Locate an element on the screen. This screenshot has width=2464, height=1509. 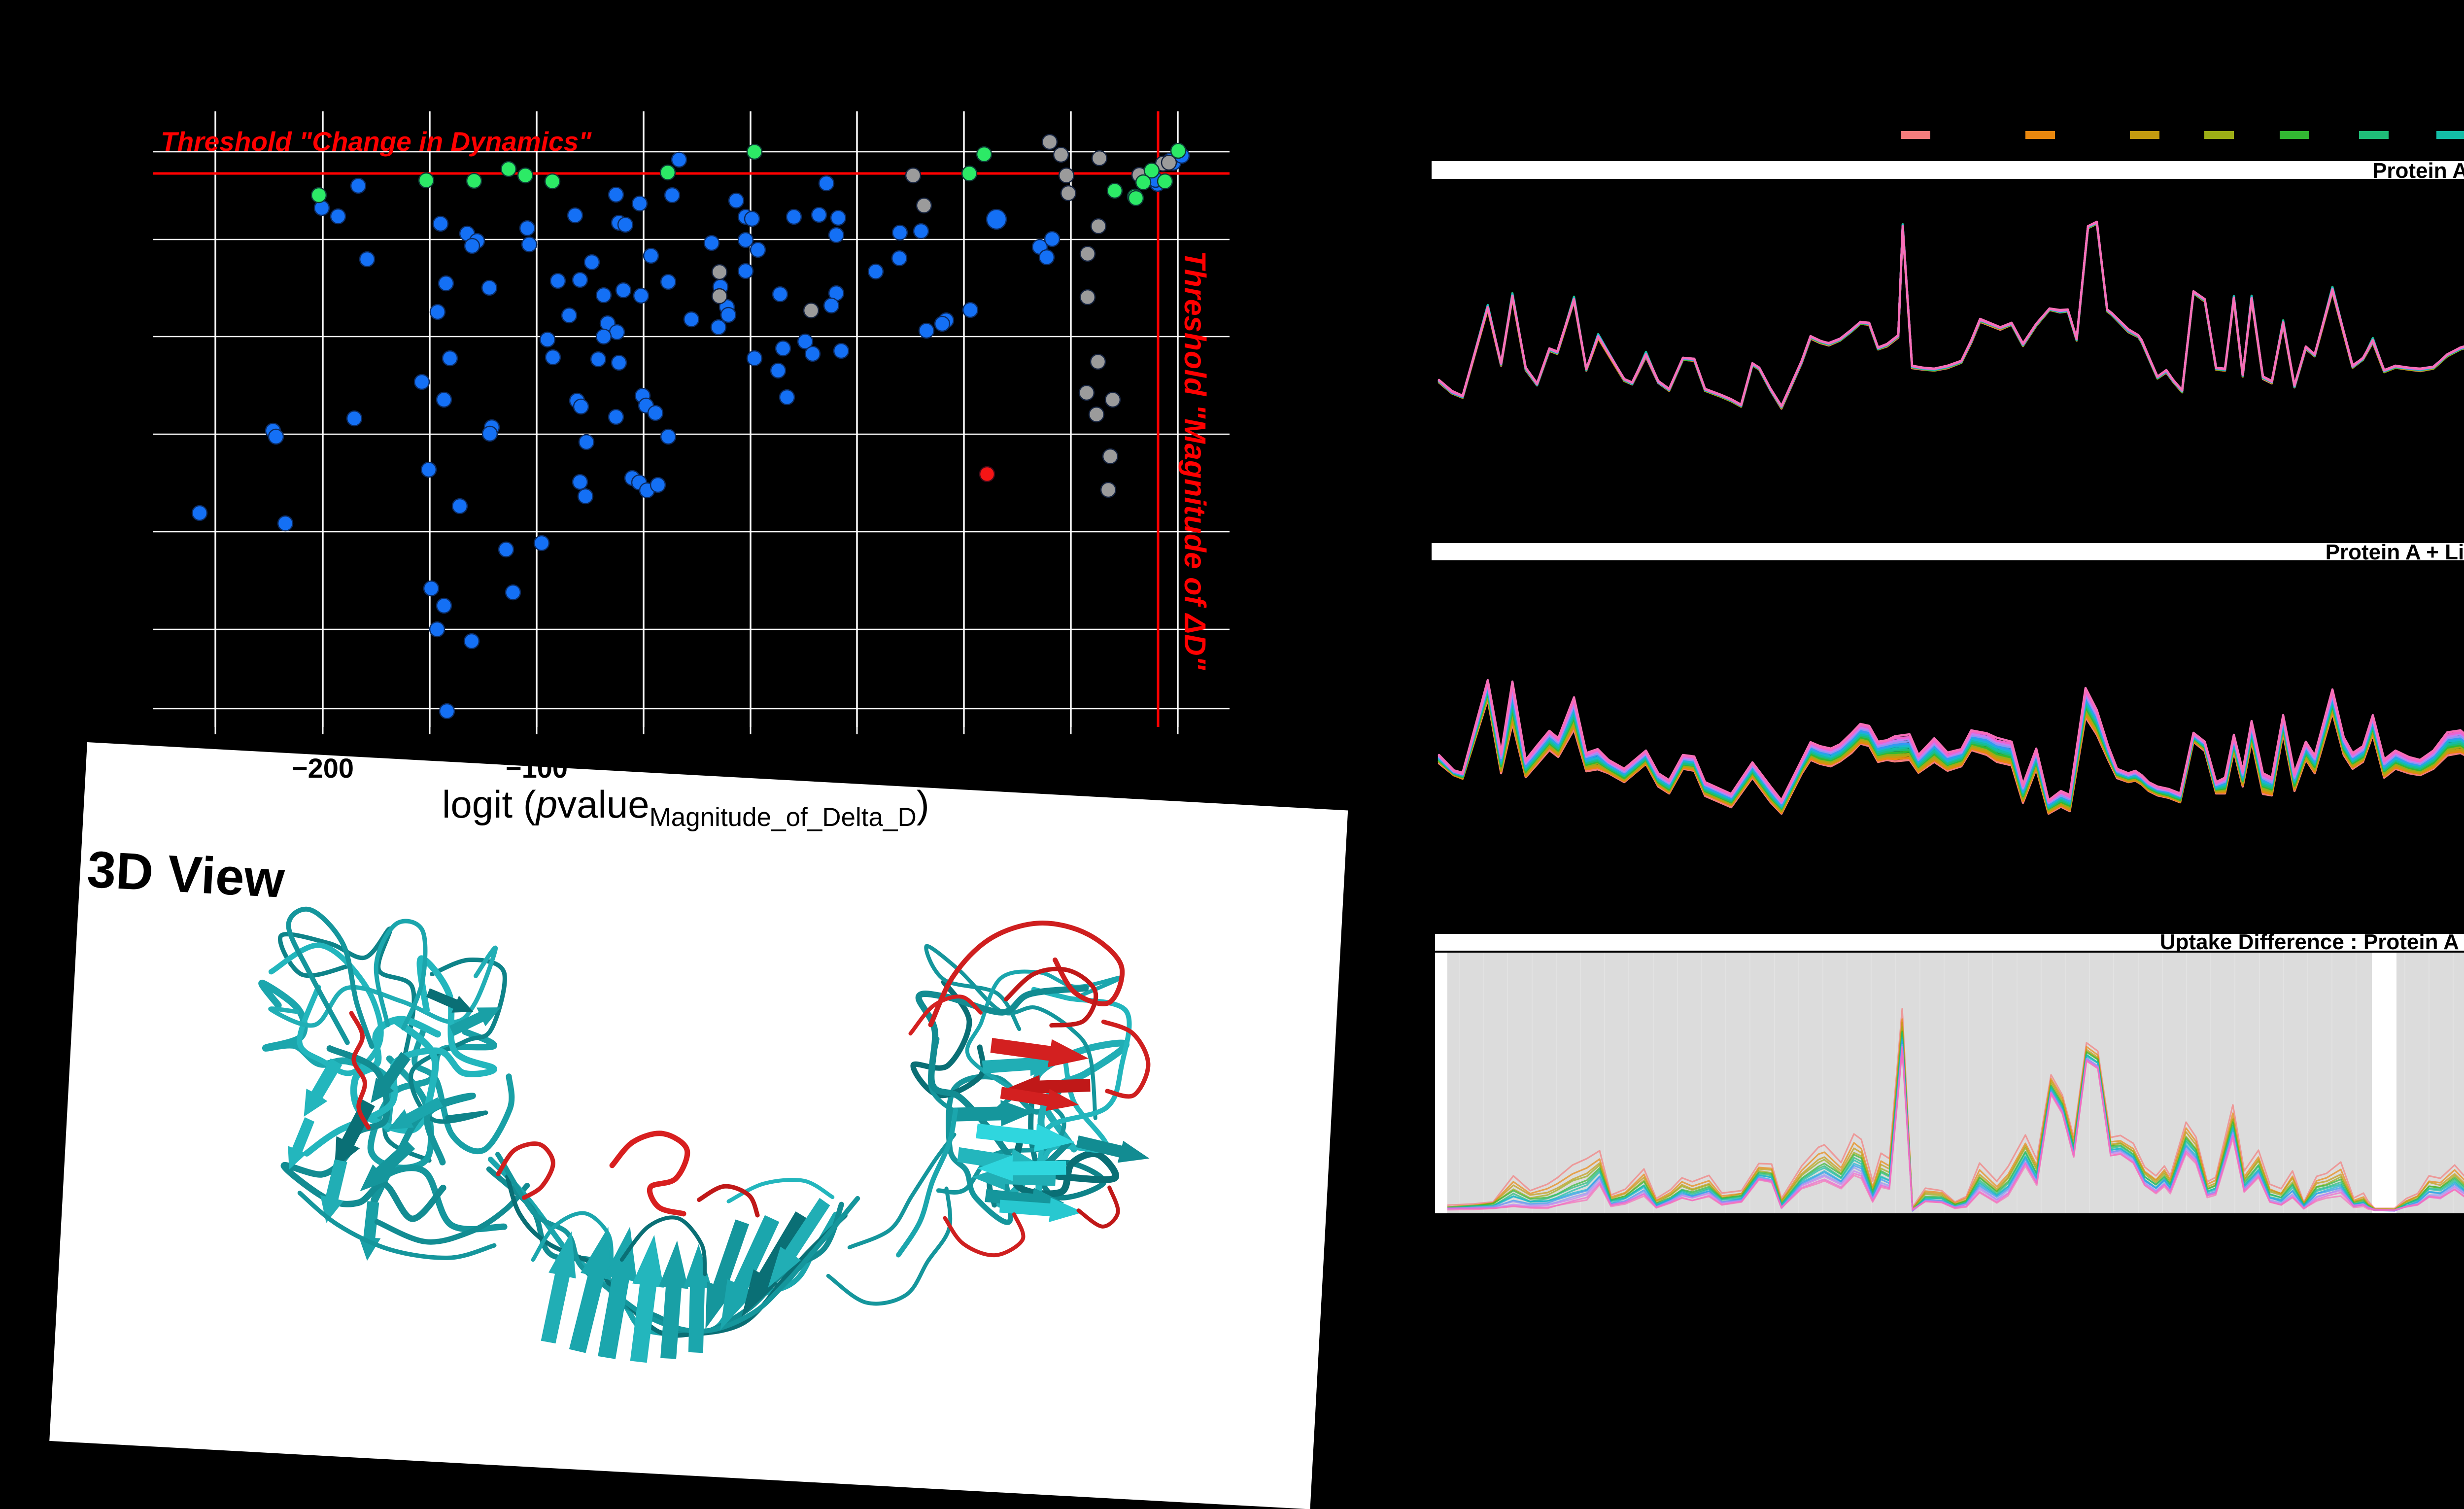
svg-text: Threshold "Magnitude of ΔD" is located at coordinates (1195, 460).